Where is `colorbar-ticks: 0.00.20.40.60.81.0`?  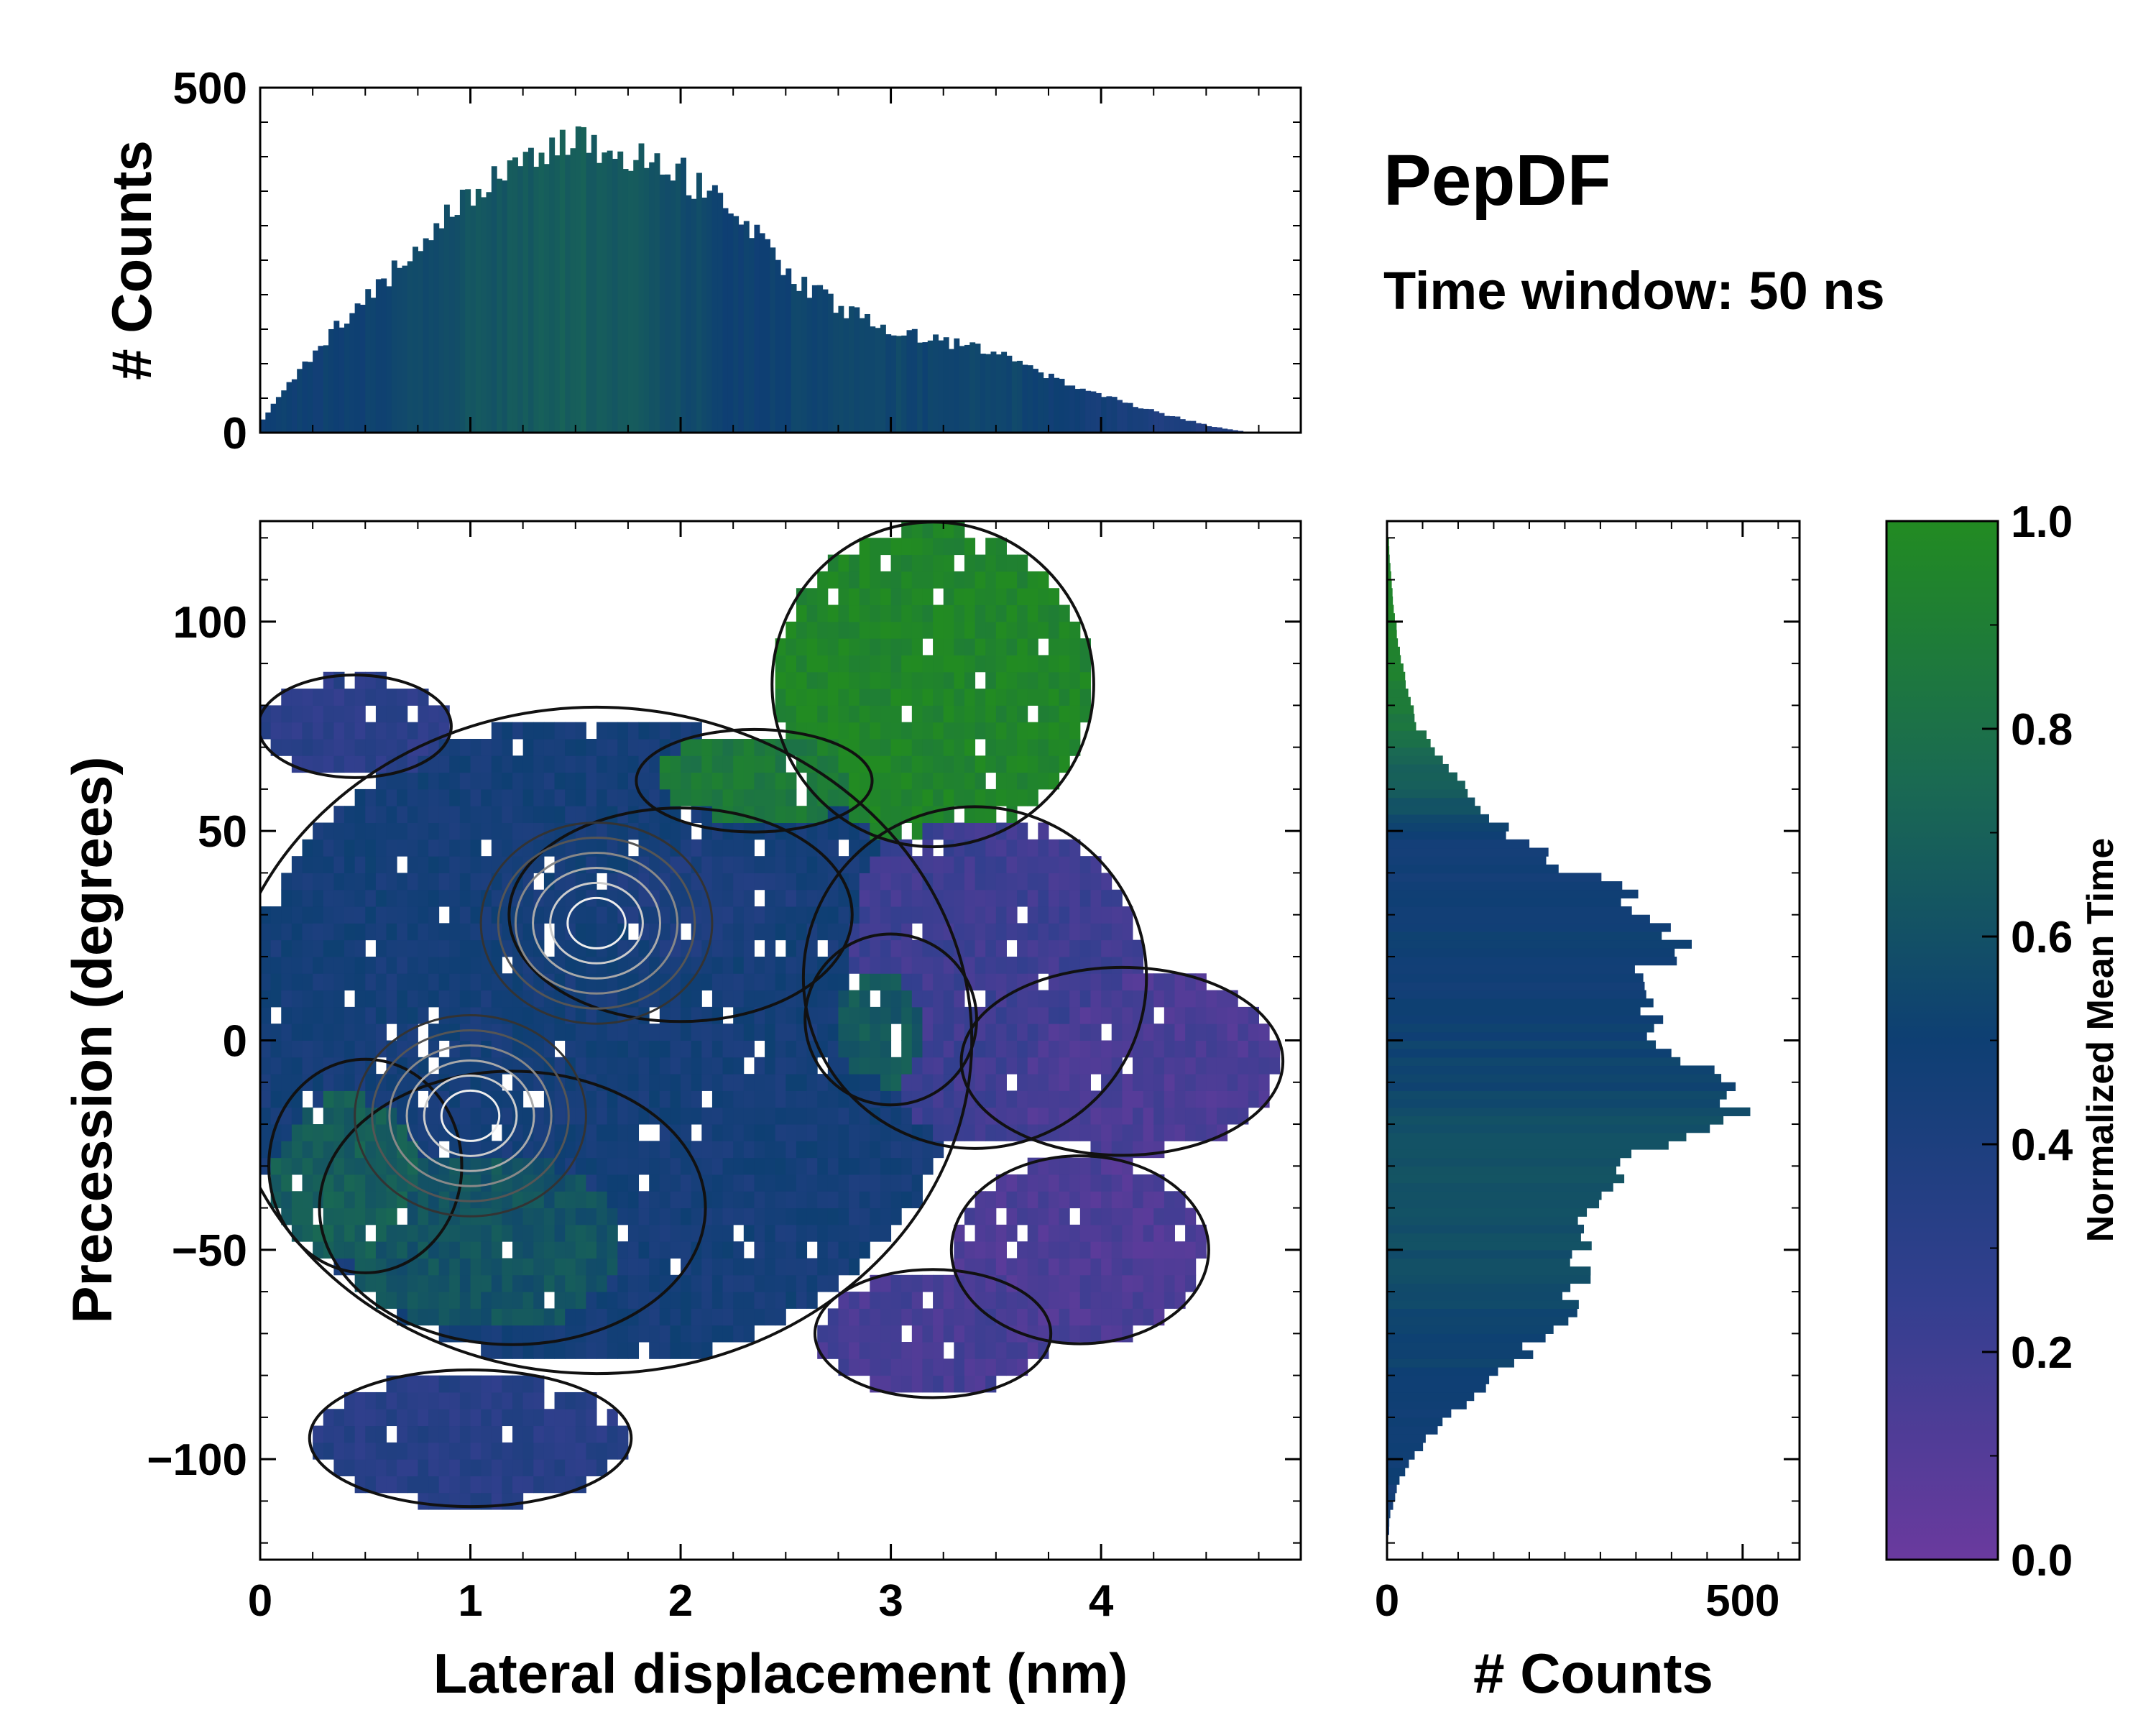
colorbar-ticks: 0.00.20.40.60.81.0 is located at coordinates (2027, 1041).